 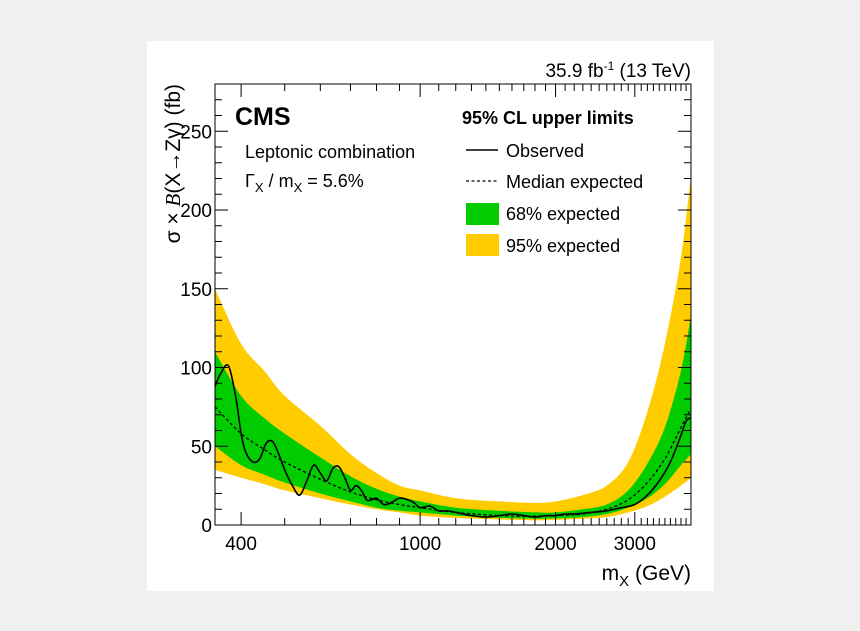 What do you see at coordinates (563, 214) in the screenshot?
I see `legend-68-label: 68% expected` at bounding box center [563, 214].